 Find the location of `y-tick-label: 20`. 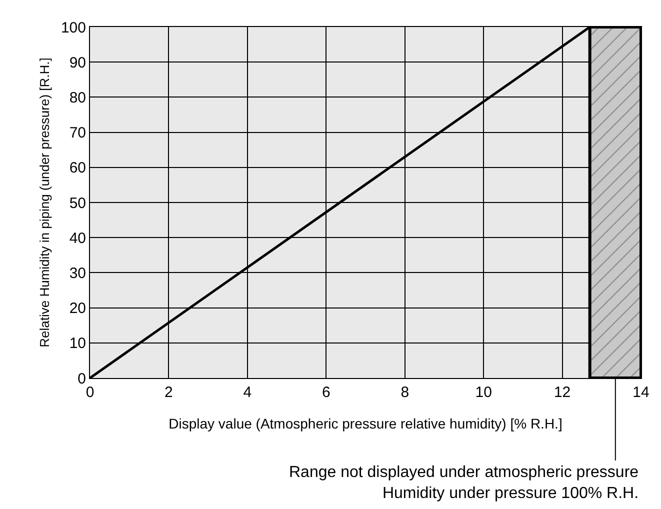

y-tick-label: 20 is located at coordinates (77, 309).